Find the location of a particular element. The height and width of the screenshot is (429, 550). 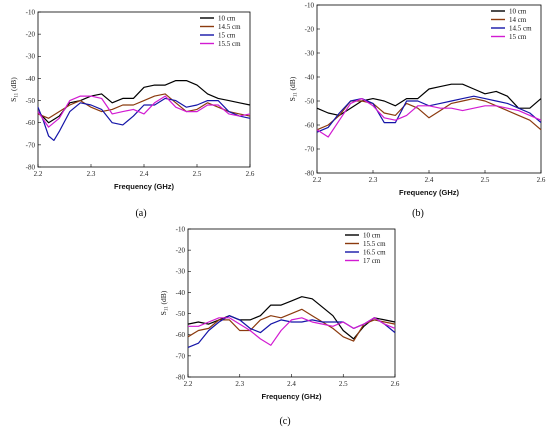

panel-label: (c) is located at coordinates (284, 421).